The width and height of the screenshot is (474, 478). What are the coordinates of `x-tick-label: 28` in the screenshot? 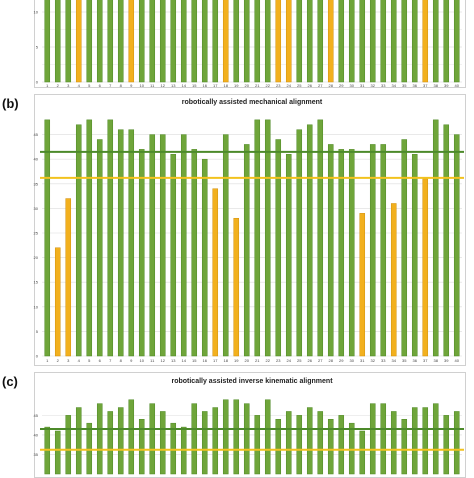 It's located at (331, 85).